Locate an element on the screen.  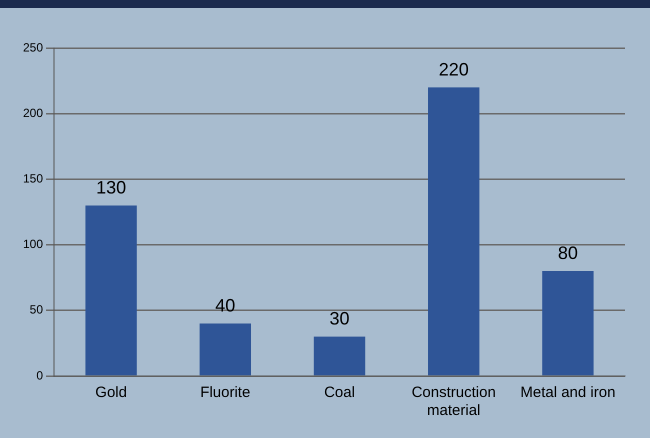
data-label: 80 is located at coordinates (568, 253).